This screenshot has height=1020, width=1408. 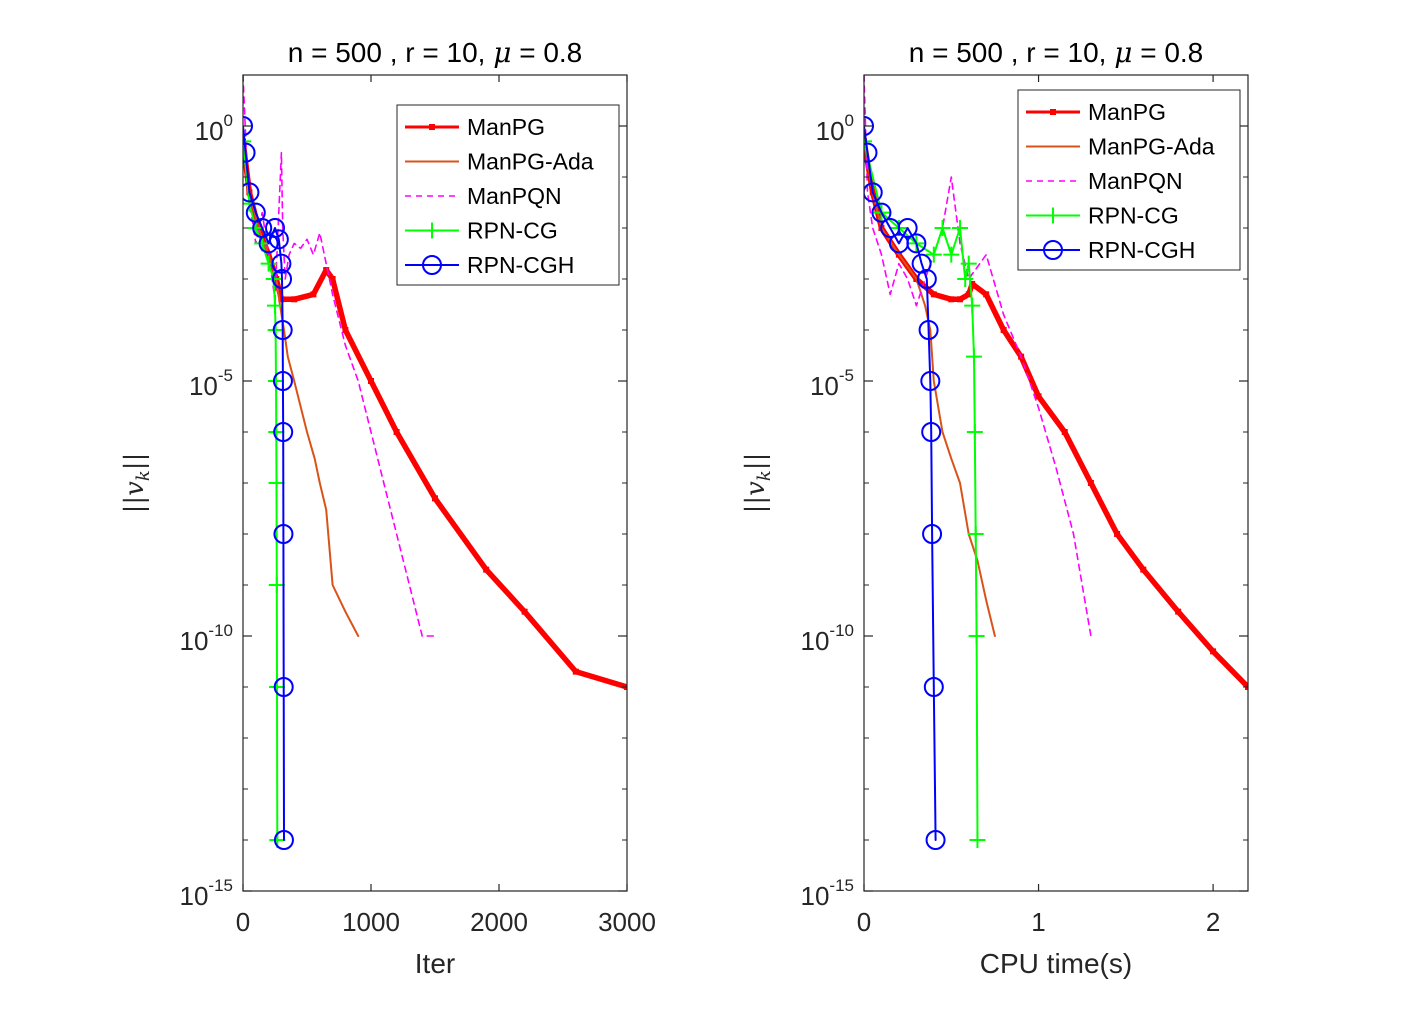 What do you see at coordinates (339, 356) in the screenshot?
I see `series-line-manpqn` at bounding box center [339, 356].